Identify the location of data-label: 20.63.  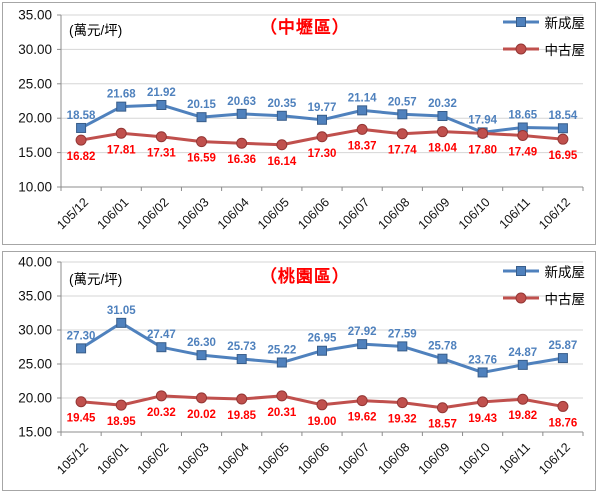
(241, 102).